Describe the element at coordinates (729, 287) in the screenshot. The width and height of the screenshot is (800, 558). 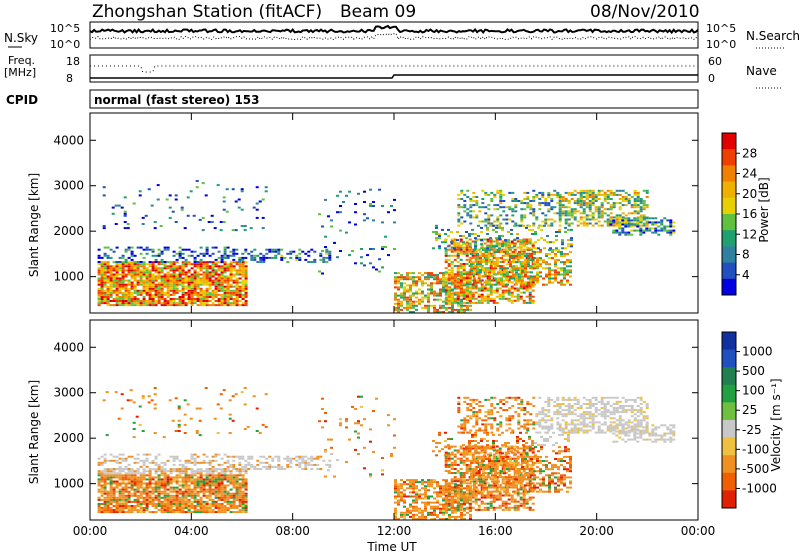
I see `colorbar-segment` at that location.